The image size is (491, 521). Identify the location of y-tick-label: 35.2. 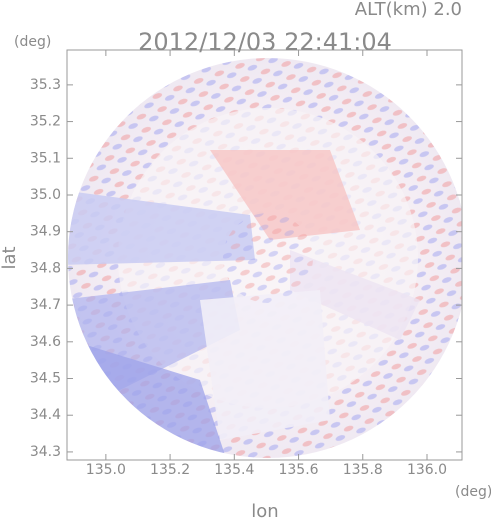
(45, 122).